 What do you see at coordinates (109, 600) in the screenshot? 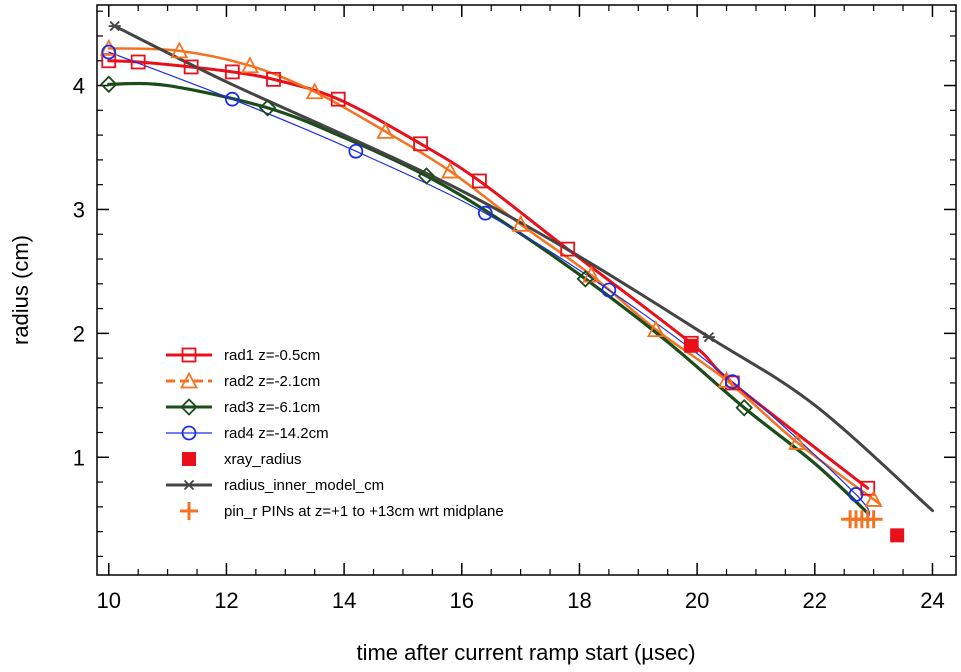
I see `x-tick-label: 10` at bounding box center [109, 600].